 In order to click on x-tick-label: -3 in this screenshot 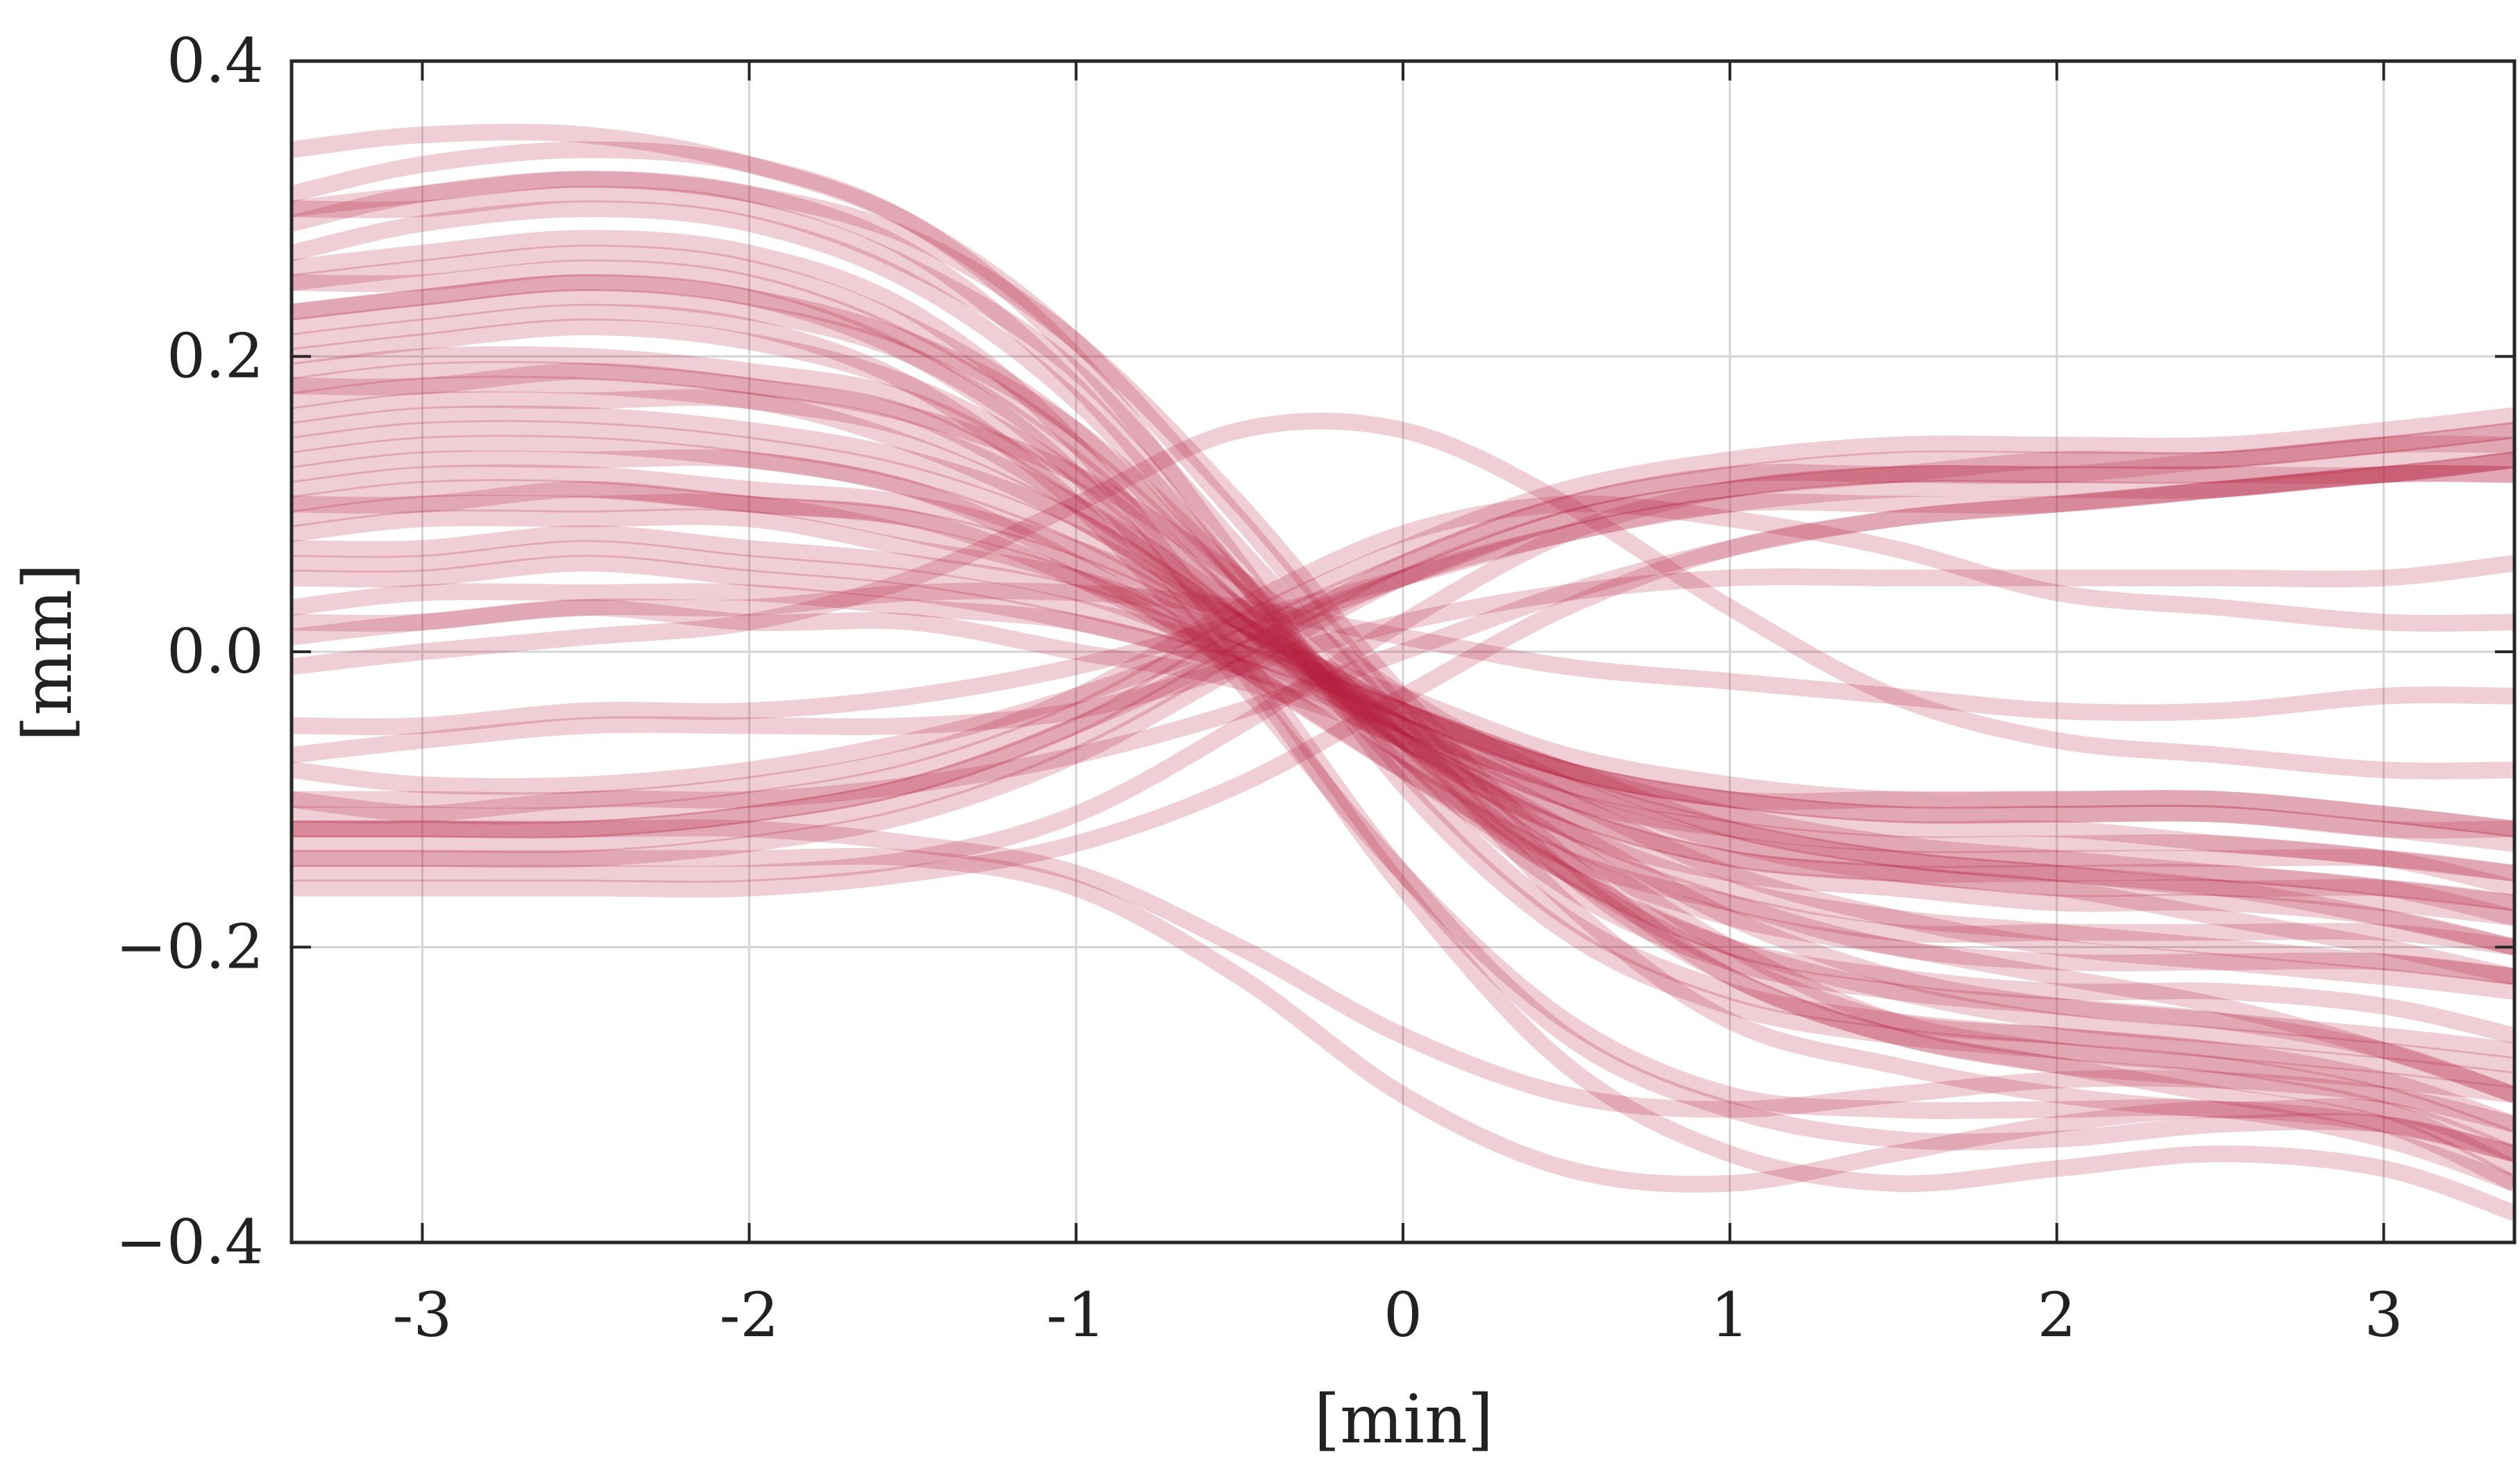, I will do `click(422, 1315)`.